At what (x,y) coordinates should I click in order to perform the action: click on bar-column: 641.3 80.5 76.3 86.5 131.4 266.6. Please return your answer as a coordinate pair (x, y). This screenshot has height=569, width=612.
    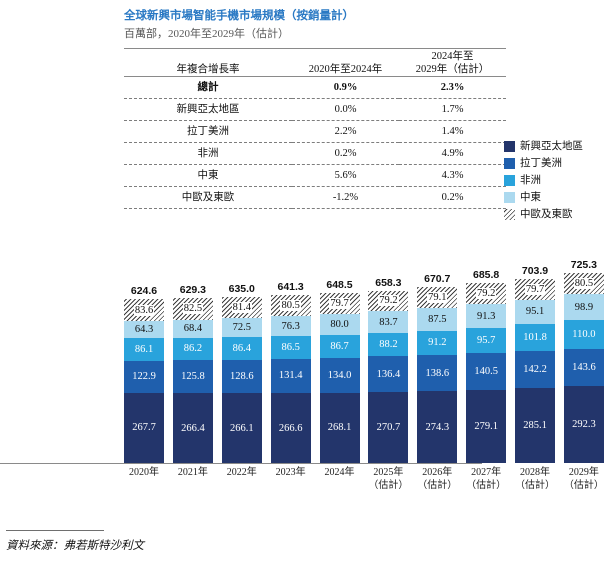
    Looking at the image, I should click on (290, 372).